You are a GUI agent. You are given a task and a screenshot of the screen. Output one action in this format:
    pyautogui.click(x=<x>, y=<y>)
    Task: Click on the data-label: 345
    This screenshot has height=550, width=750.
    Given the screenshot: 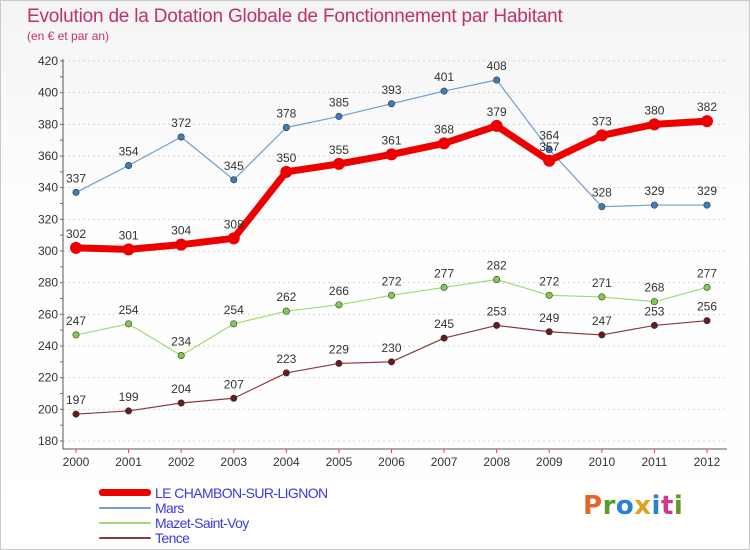 What is the action you would take?
    pyautogui.click(x=234, y=166)
    